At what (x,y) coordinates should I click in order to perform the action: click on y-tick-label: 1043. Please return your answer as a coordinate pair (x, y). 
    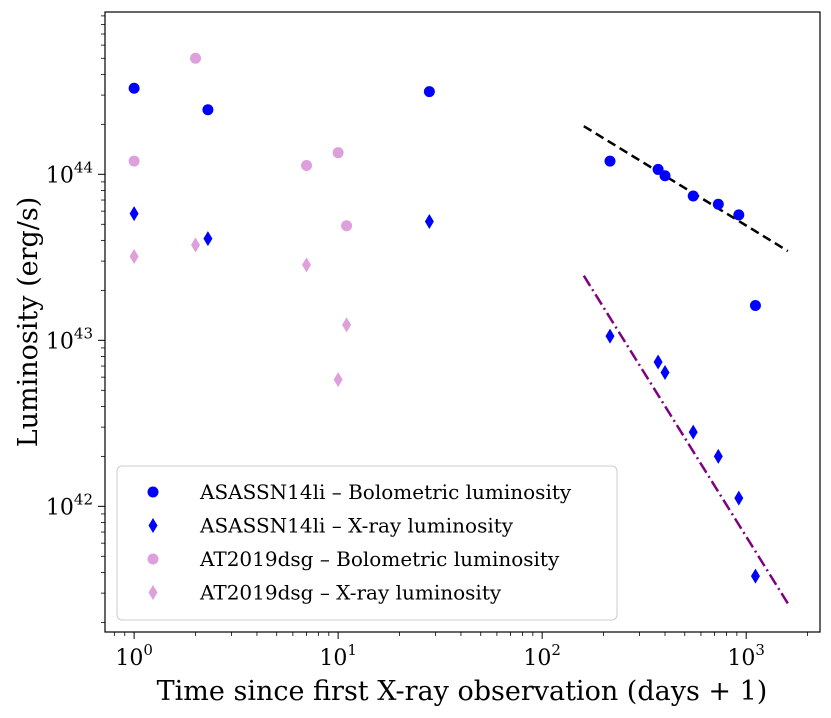
    Looking at the image, I should click on (69, 339).